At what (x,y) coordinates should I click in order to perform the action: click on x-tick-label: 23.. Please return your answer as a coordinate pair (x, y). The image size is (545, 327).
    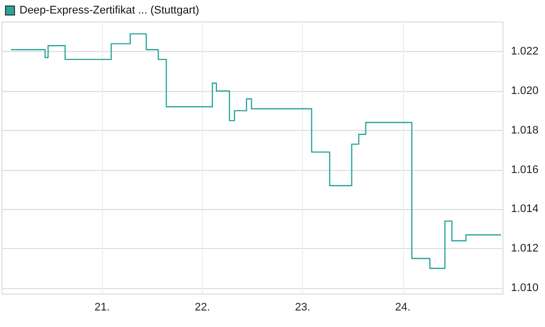
    Looking at the image, I should click on (302, 308).